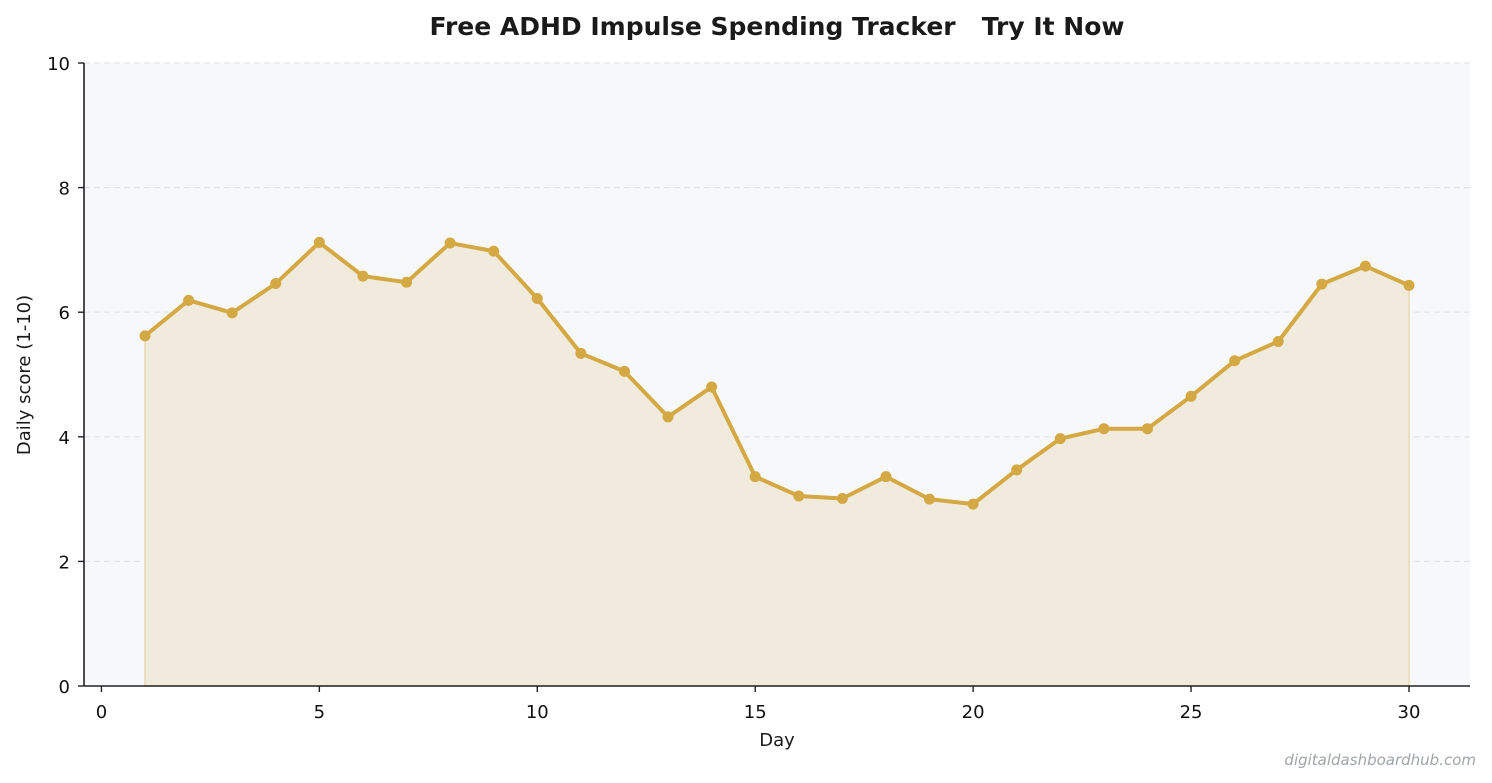  What do you see at coordinates (319, 712) in the screenshot?
I see `x-tick-label-5: 5` at bounding box center [319, 712].